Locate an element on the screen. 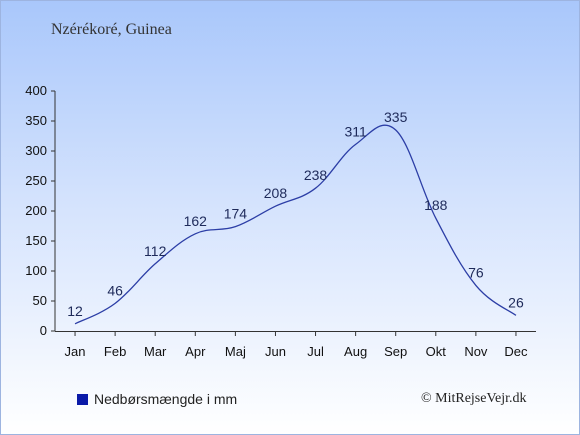 Image resolution: width=580 pixels, height=435 pixels. x-tick-label: Dec is located at coordinates (516, 351).